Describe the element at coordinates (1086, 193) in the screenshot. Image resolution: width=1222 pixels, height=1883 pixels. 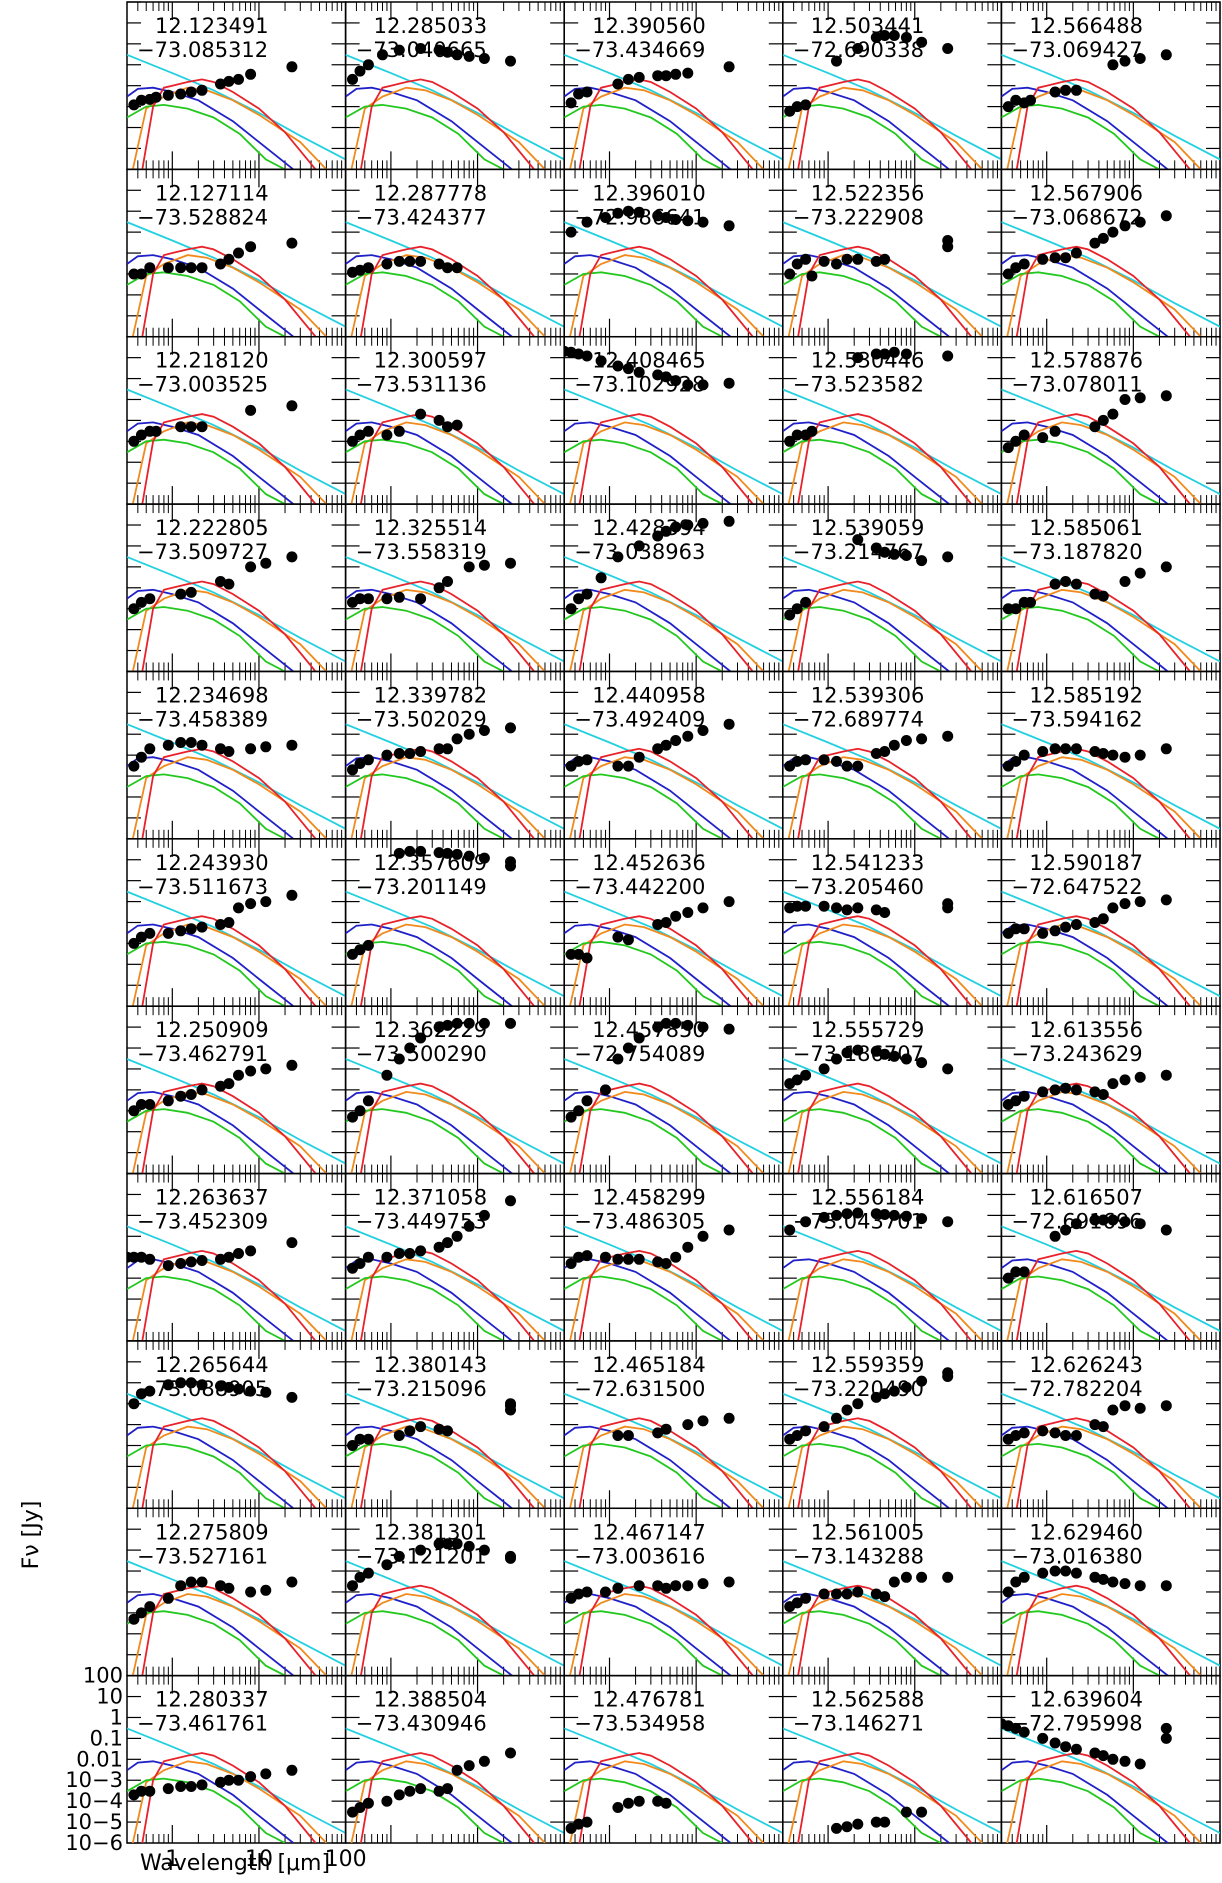
I see `panel-ra-label: 12.567906` at that location.